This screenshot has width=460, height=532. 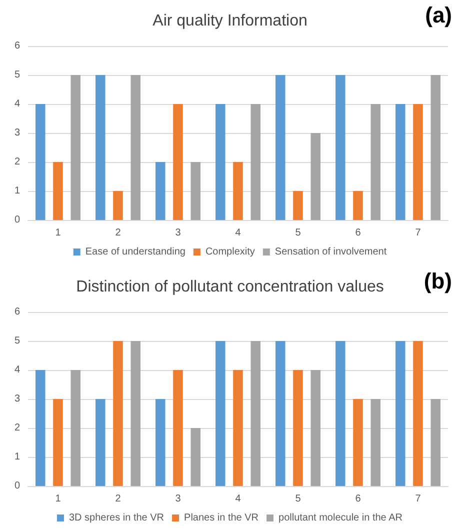 I want to click on text: (a), so click(x=438, y=15).